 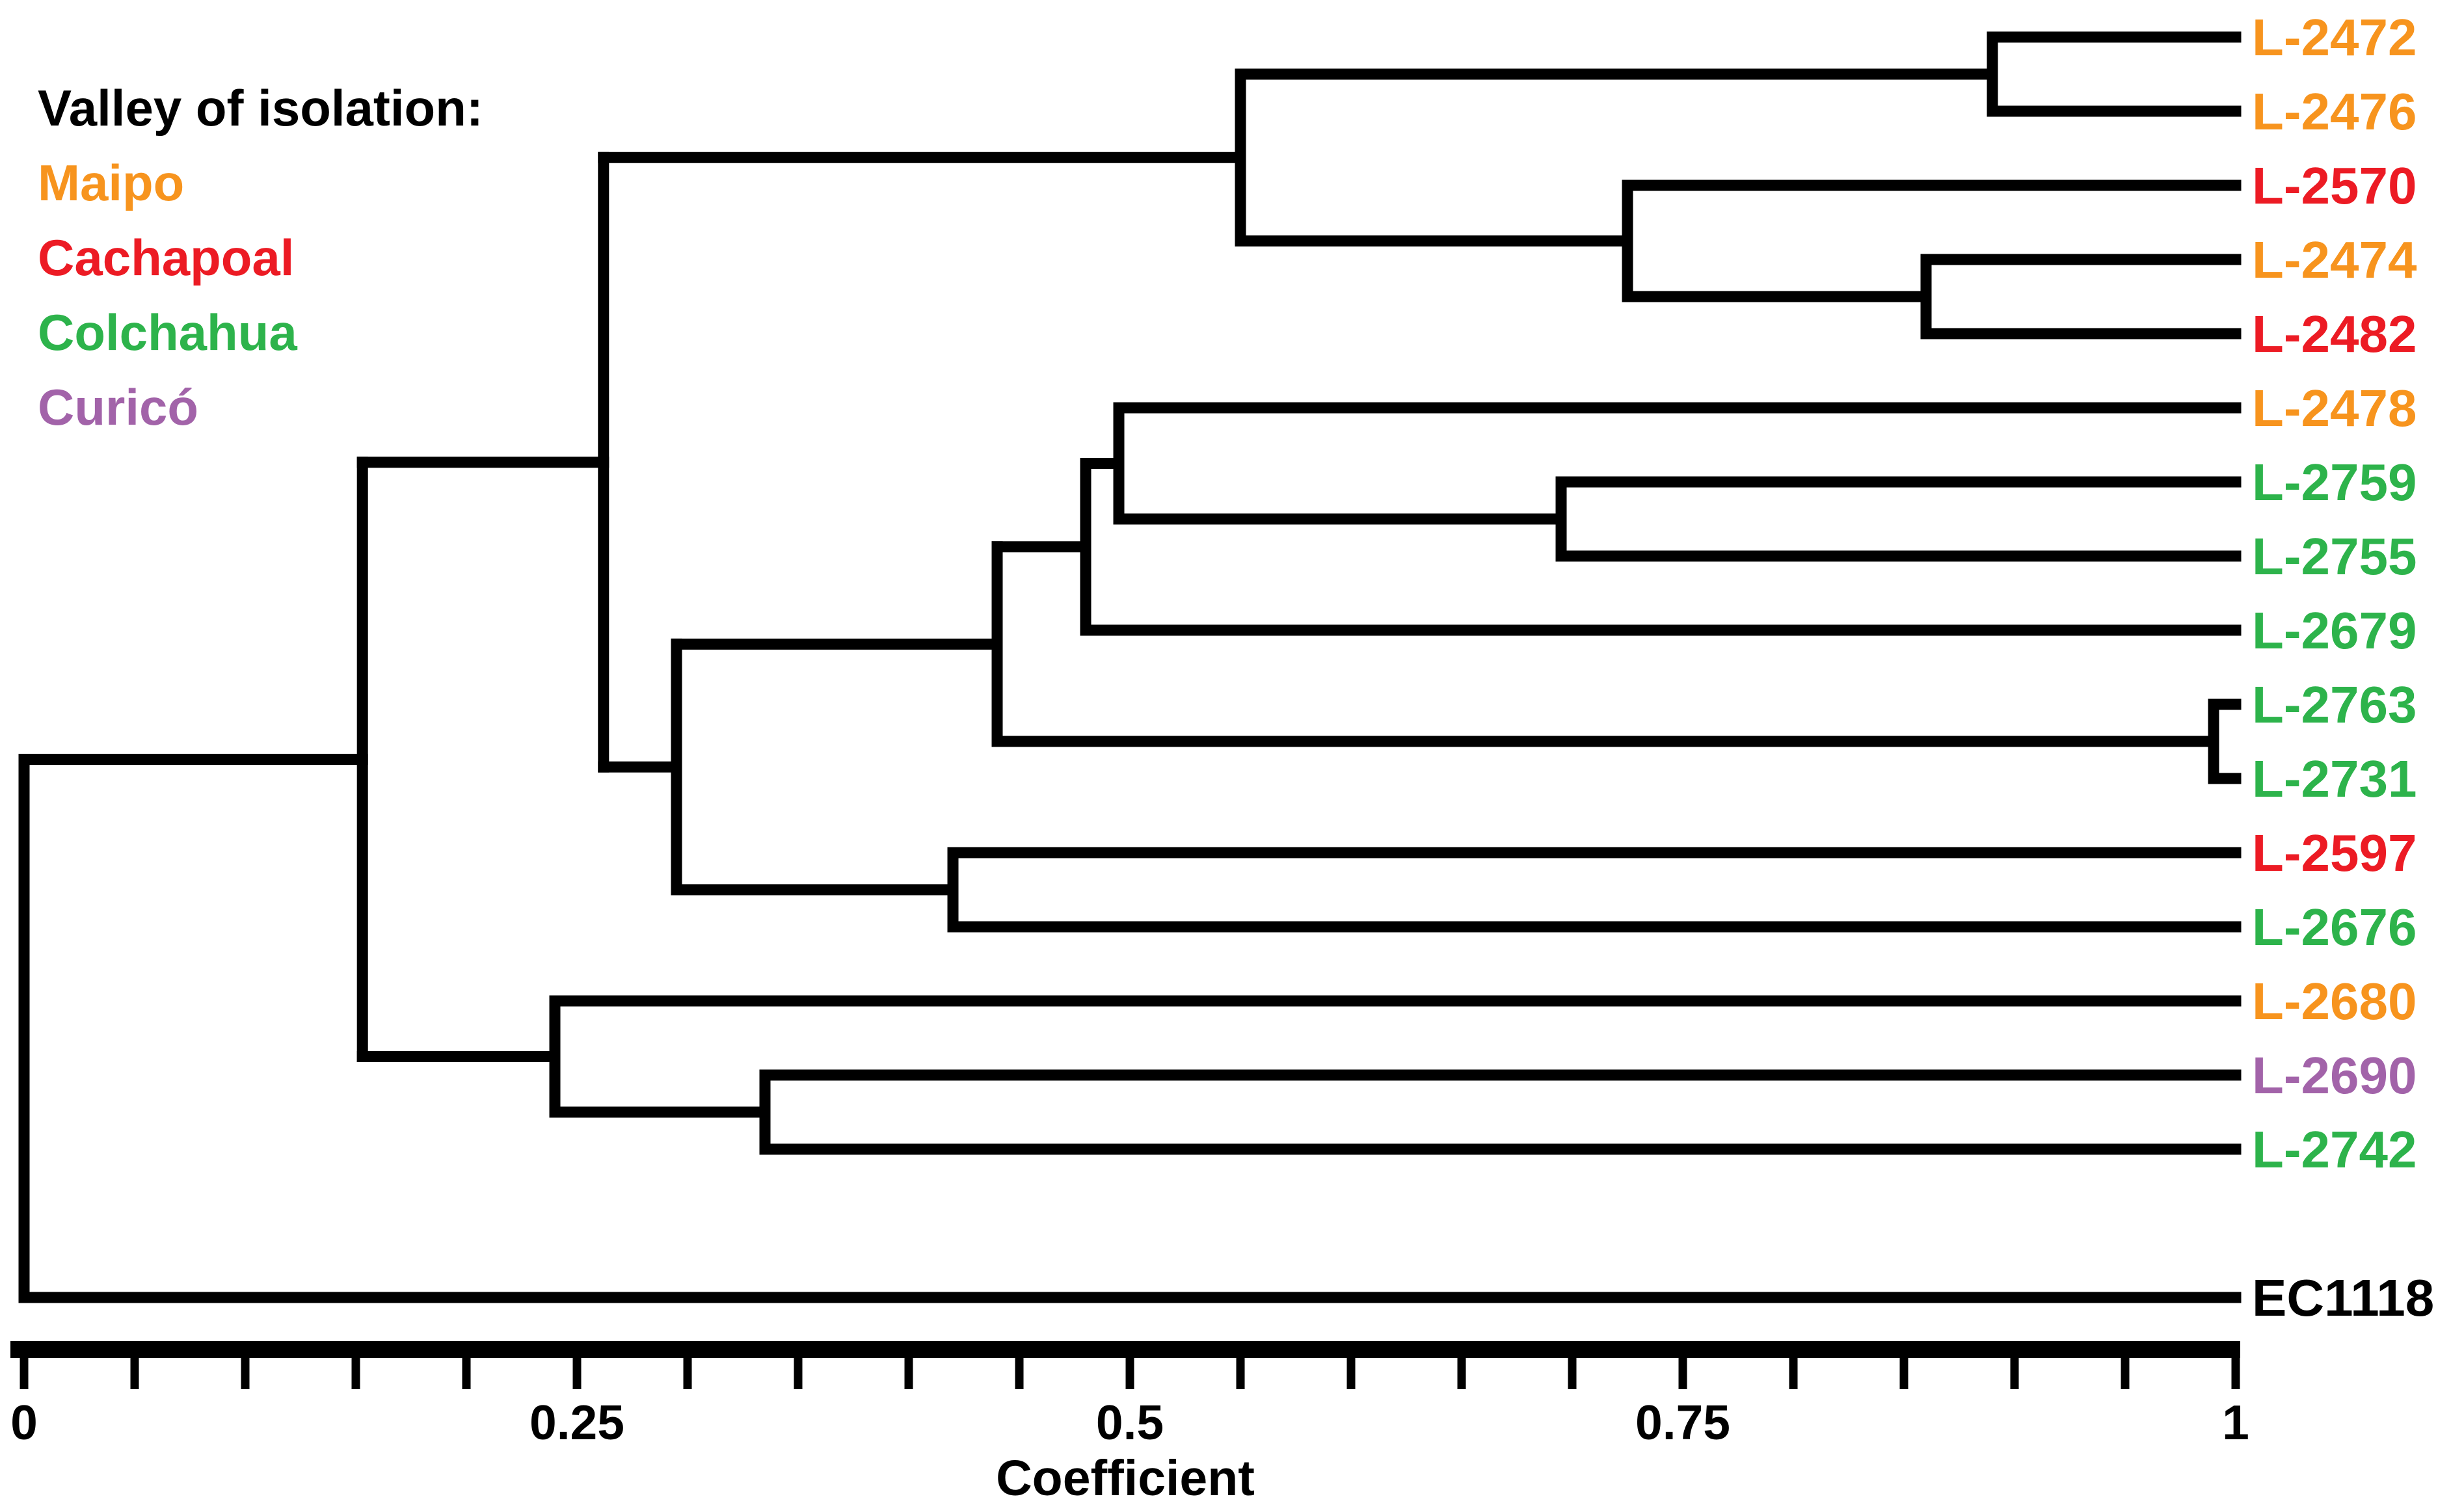 I want to click on legend-item-curico: Curicó, so click(x=118, y=407).